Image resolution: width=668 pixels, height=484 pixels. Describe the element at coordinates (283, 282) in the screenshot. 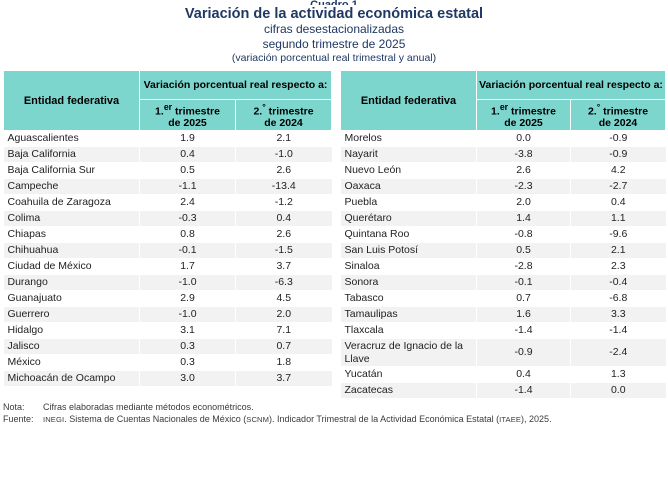

I see `cell-q2-2024: -6.3` at that location.